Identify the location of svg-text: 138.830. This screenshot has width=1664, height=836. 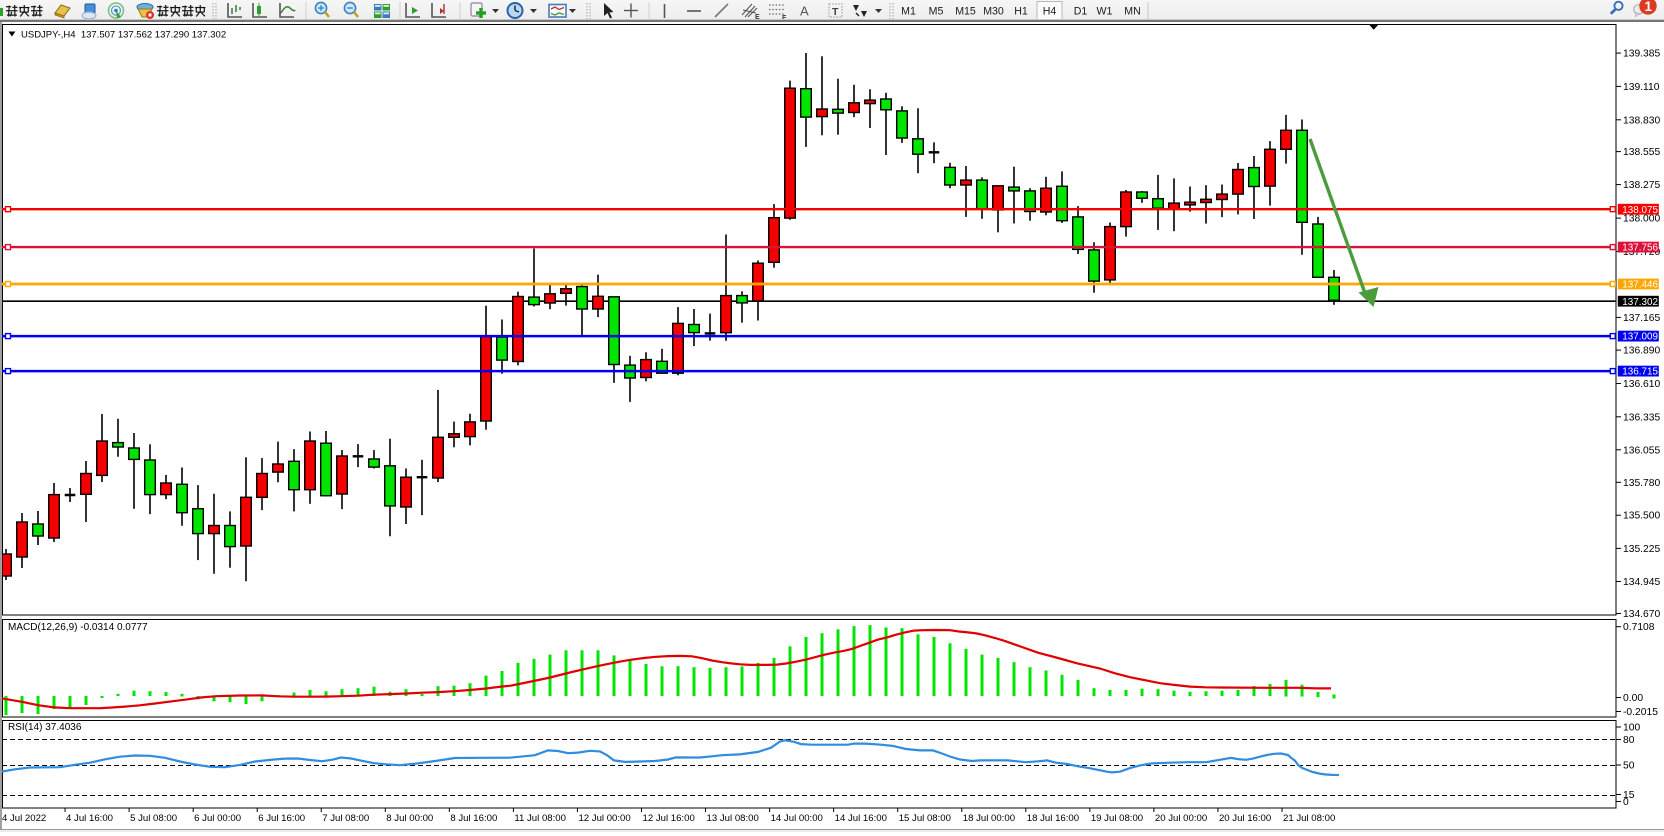
(1641, 120).